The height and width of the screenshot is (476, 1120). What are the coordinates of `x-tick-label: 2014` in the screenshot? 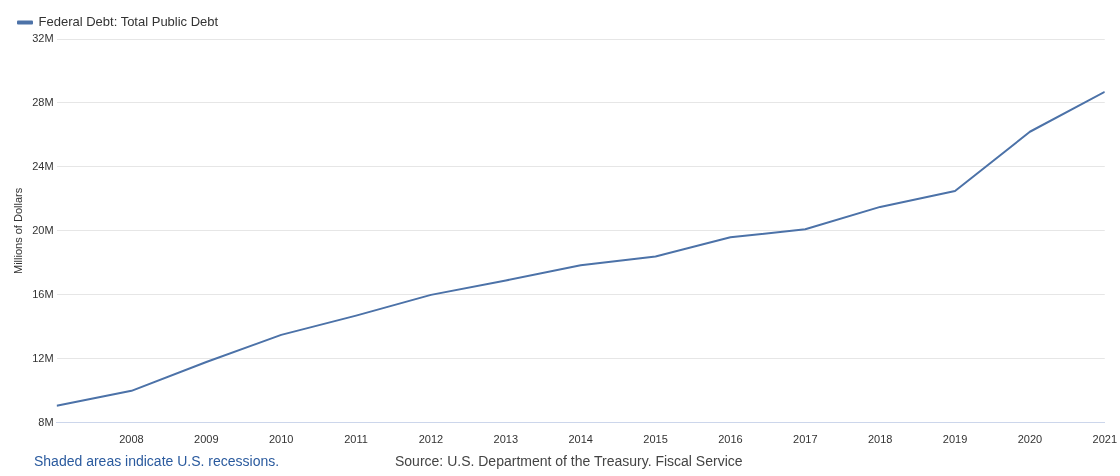 It's located at (580, 439).